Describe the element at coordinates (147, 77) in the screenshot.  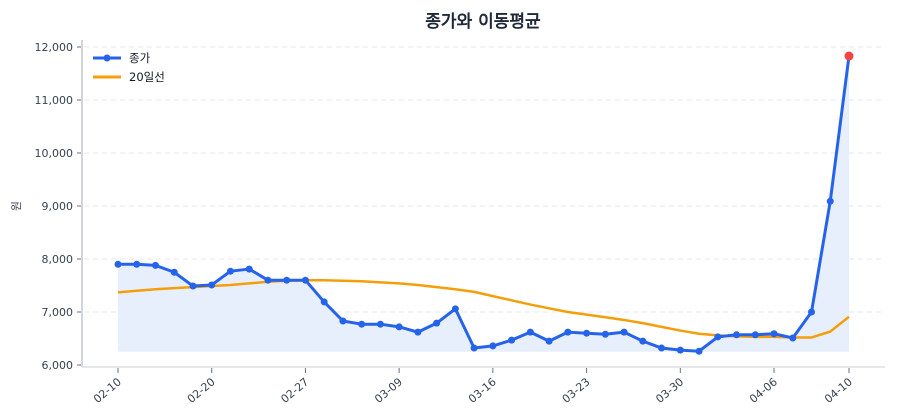
I see `legend-ma20-label: 20일선` at that location.